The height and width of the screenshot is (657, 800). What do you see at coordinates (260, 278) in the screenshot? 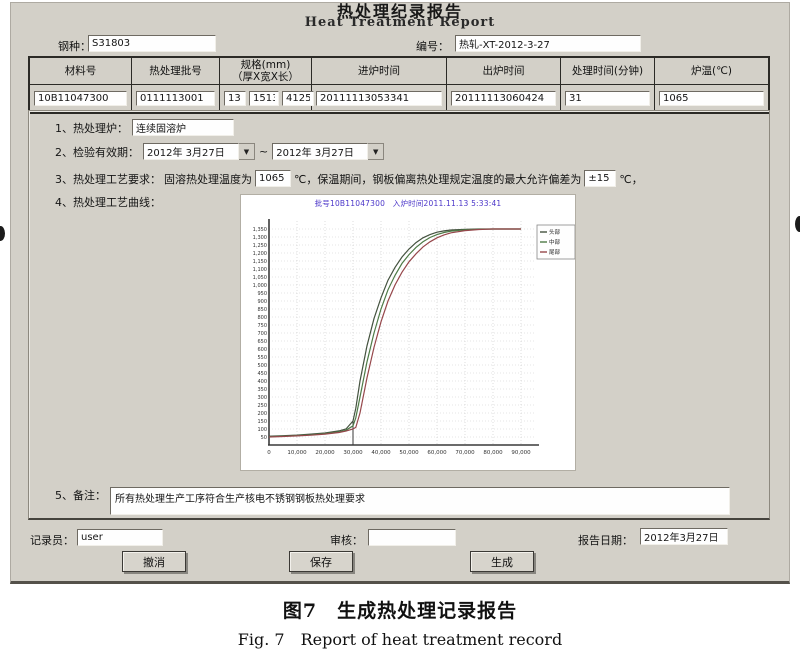
I see `svg-text: 1,050` at bounding box center [260, 278].